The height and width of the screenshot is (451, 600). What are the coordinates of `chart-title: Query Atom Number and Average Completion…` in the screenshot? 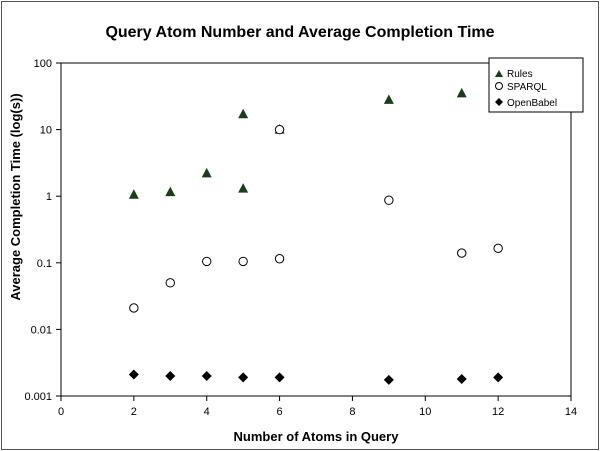 It's located at (299, 32).